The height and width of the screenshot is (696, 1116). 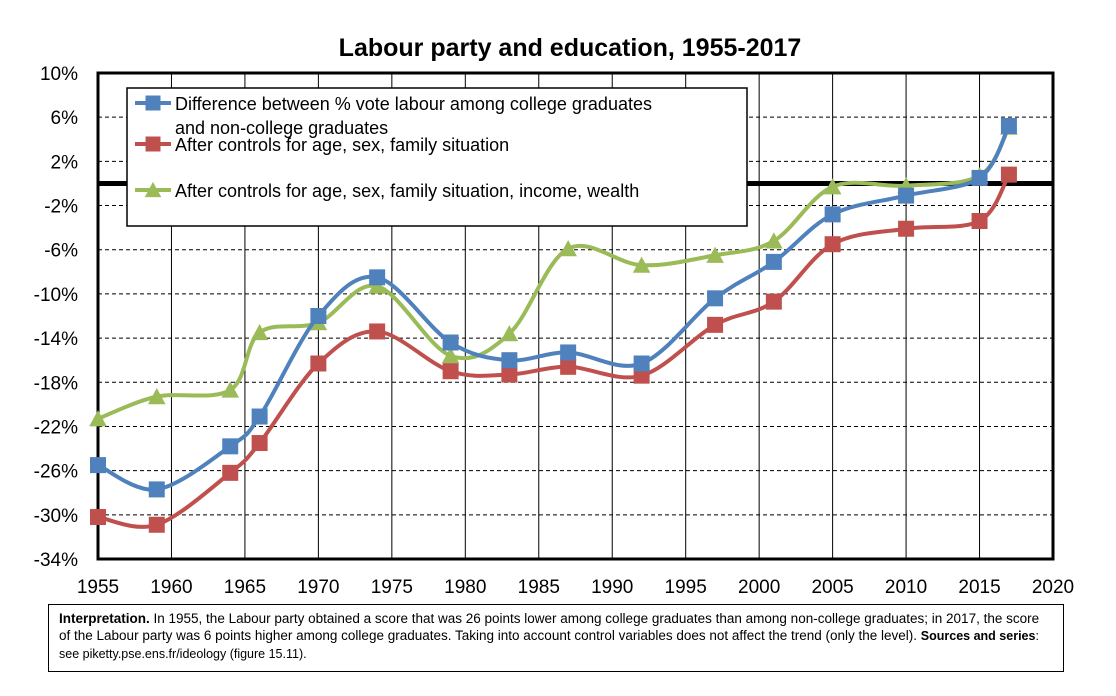 I want to click on x-tick-label: 2005, so click(x=832, y=587).